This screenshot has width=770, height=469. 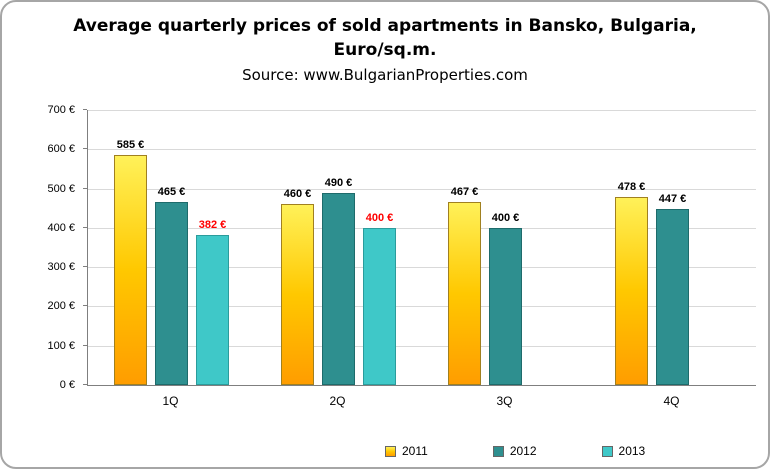 I want to click on bar-2011-3Q, so click(x=464, y=293).